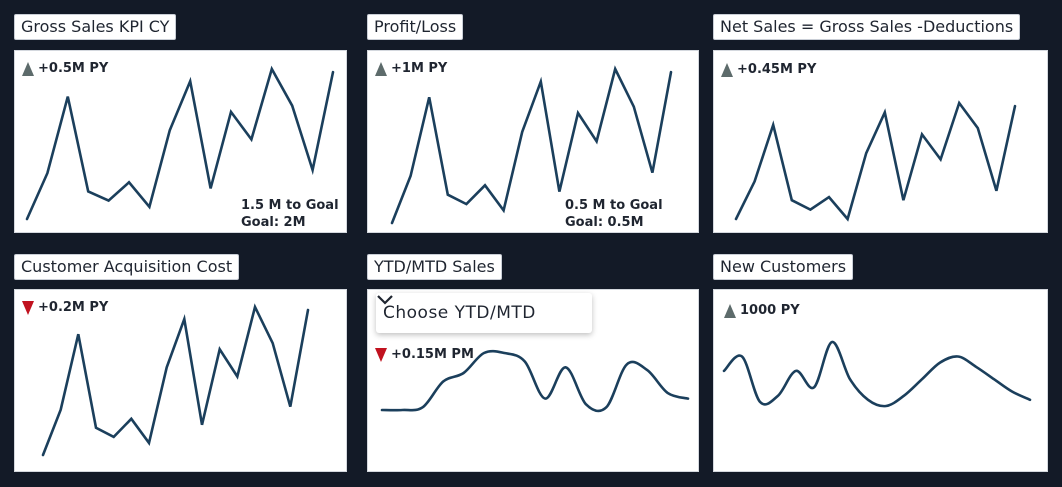 The height and width of the screenshot is (487, 1062). What do you see at coordinates (434, 267) in the screenshot?
I see `tile-title-ytd-mtd-sales: YTD/MTD Sales` at bounding box center [434, 267].